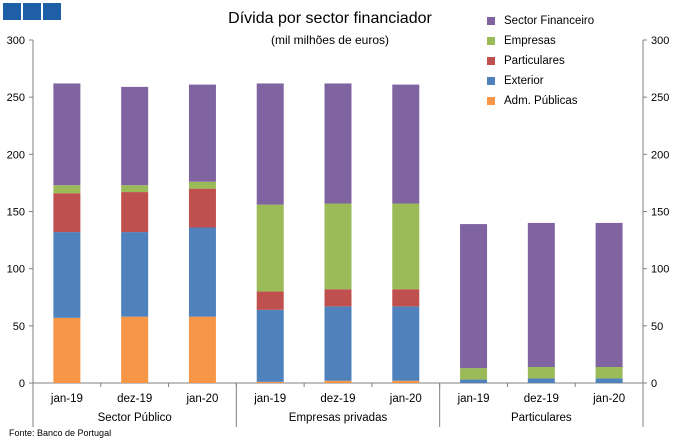  Describe the element at coordinates (16, 155) in the screenshot. I see `y-tick-label-left: 200` at that location.